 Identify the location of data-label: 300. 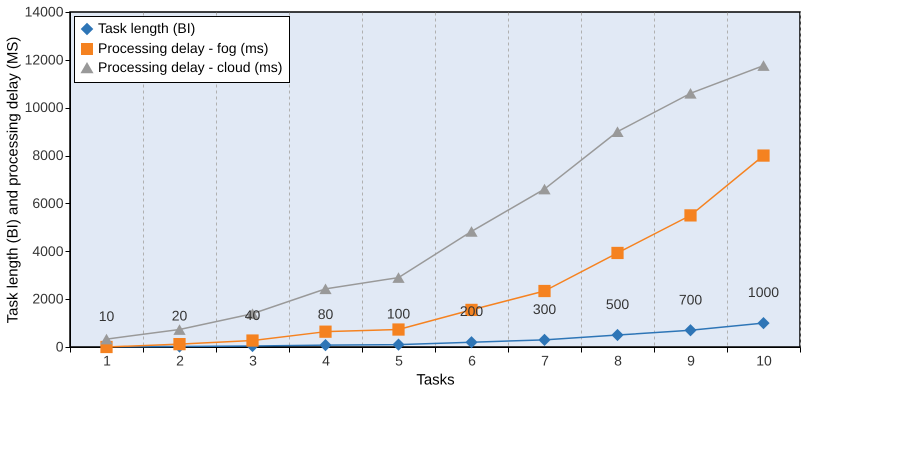
(544, 308).